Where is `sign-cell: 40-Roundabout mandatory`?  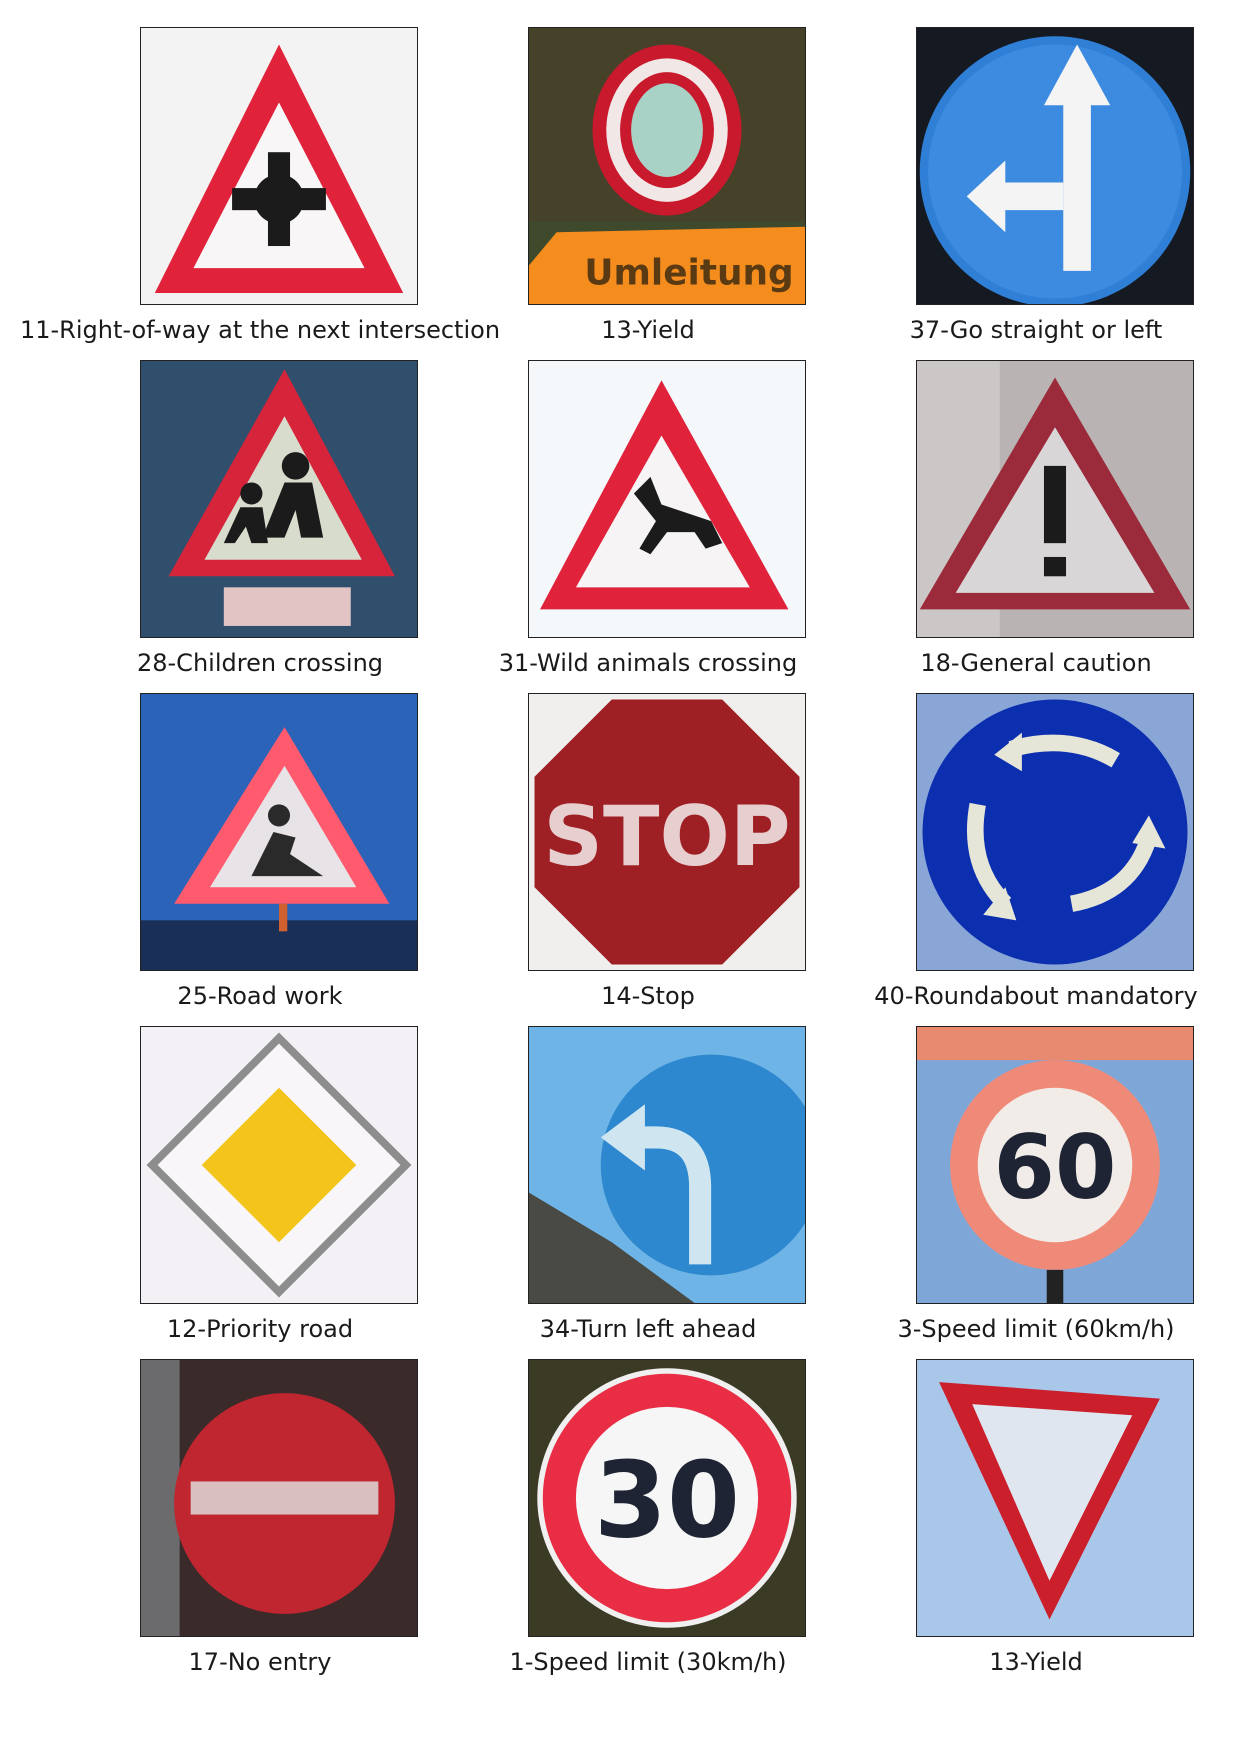
sign-cell: 40-Roundabout mandatory is located at coordinates (1016, 855).